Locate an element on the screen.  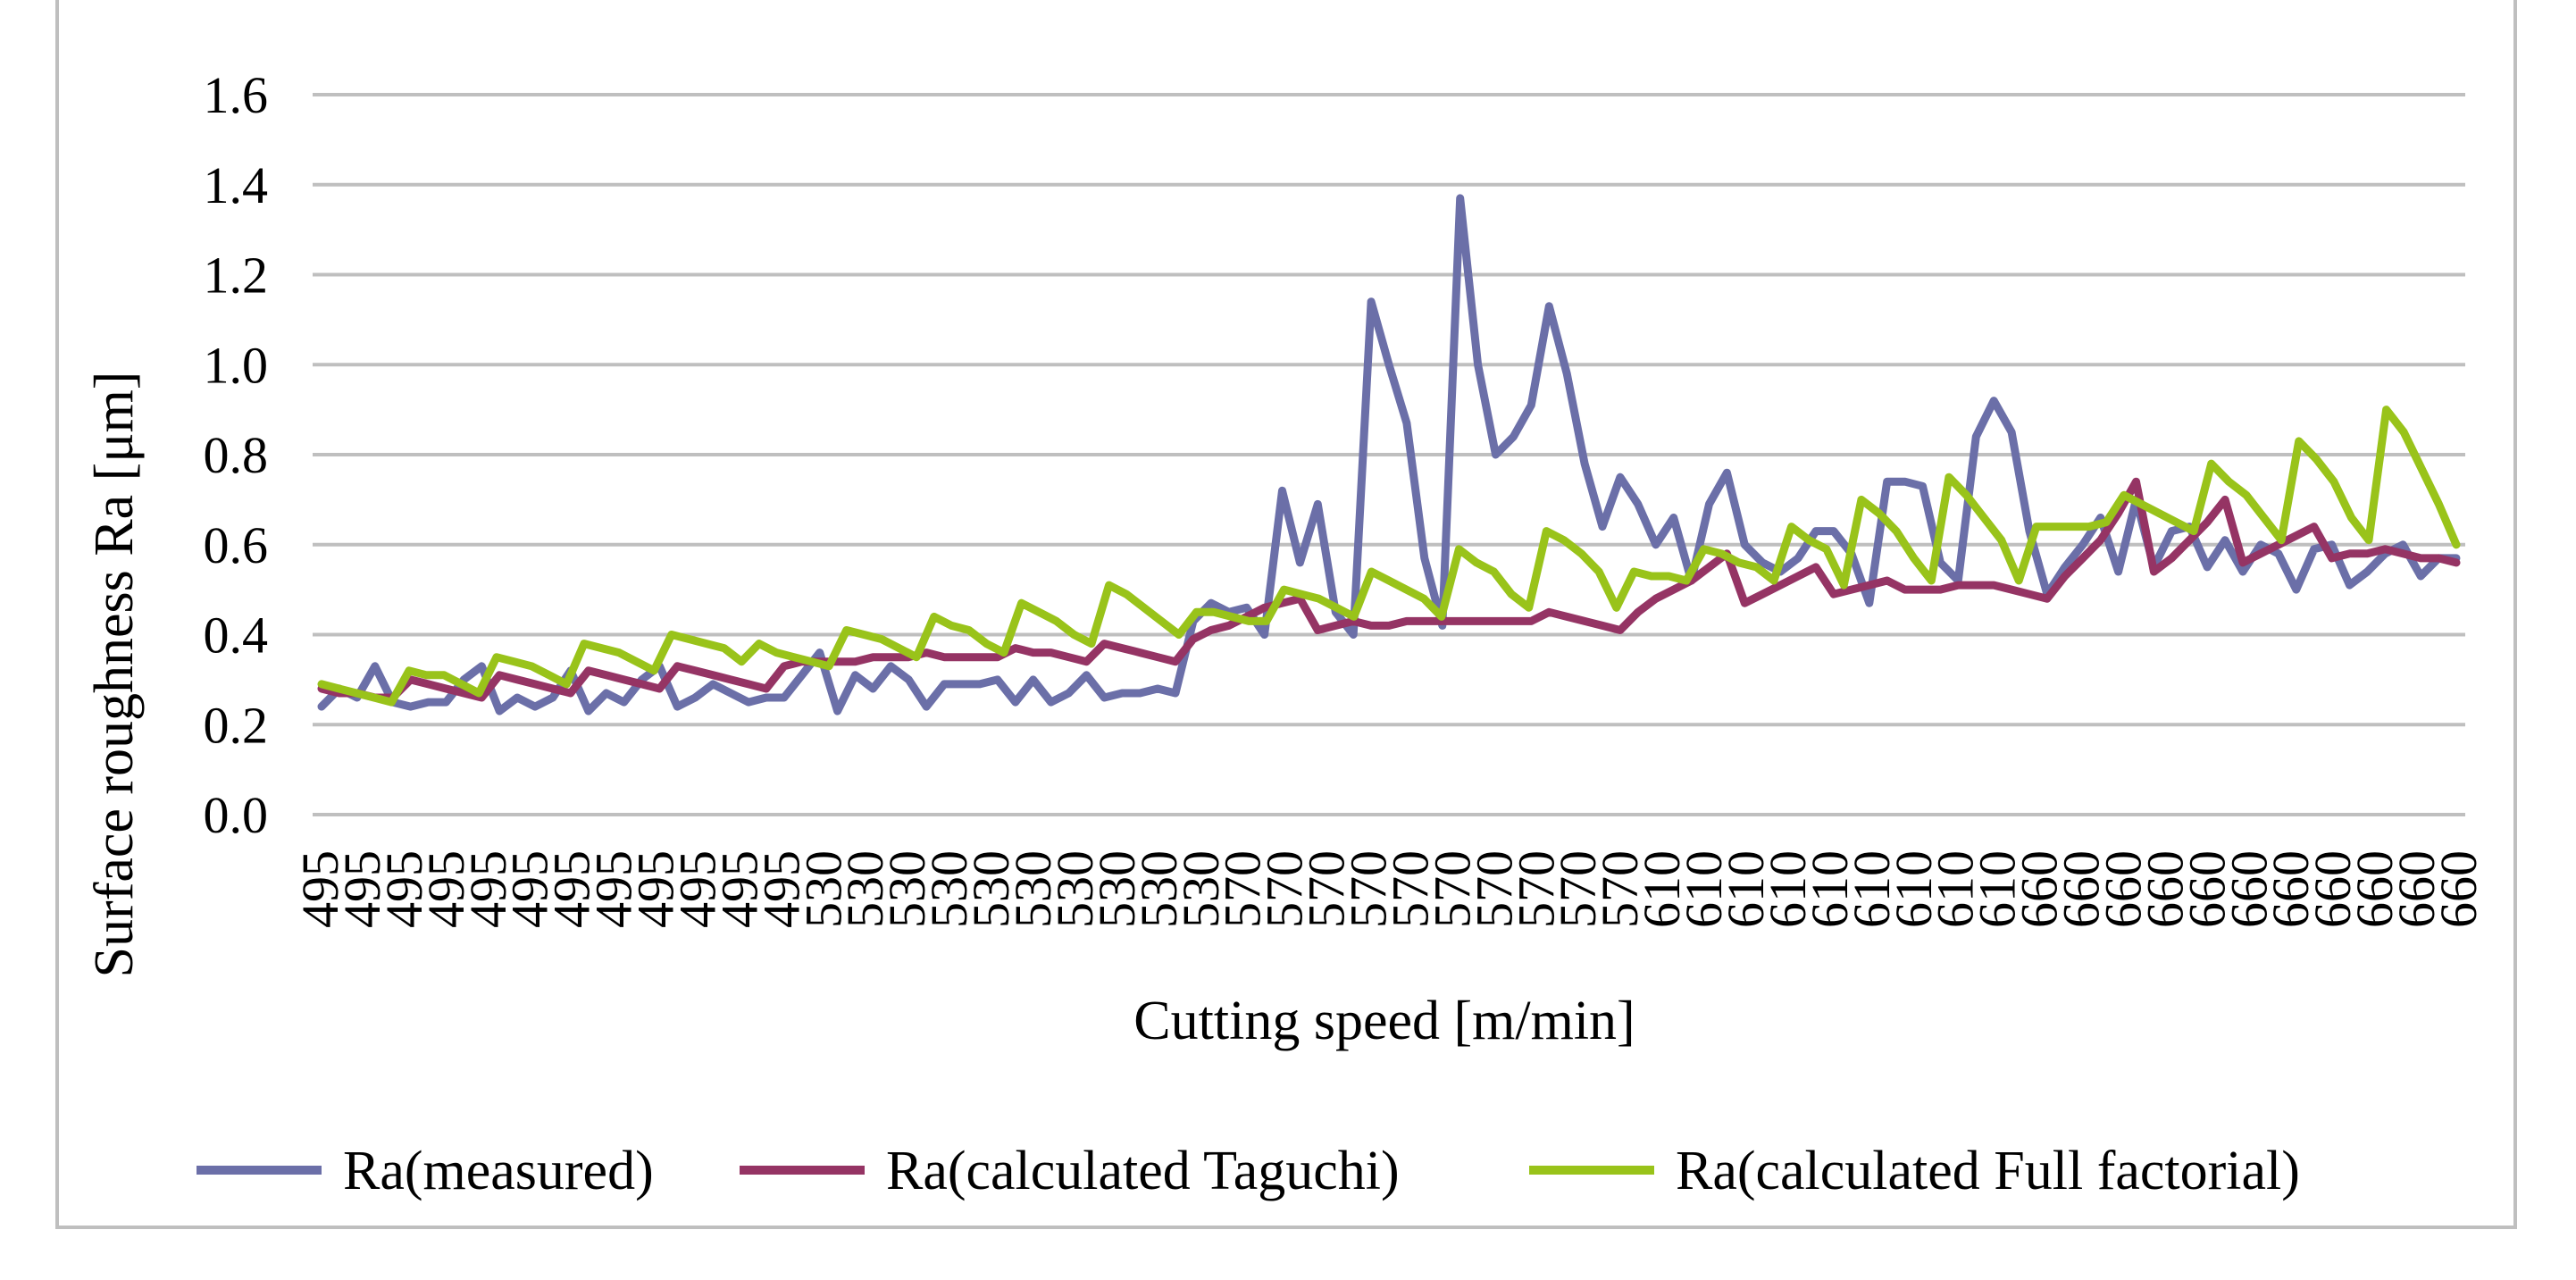
y-tick-label: 0.6 is located at coordinates (237, 545).